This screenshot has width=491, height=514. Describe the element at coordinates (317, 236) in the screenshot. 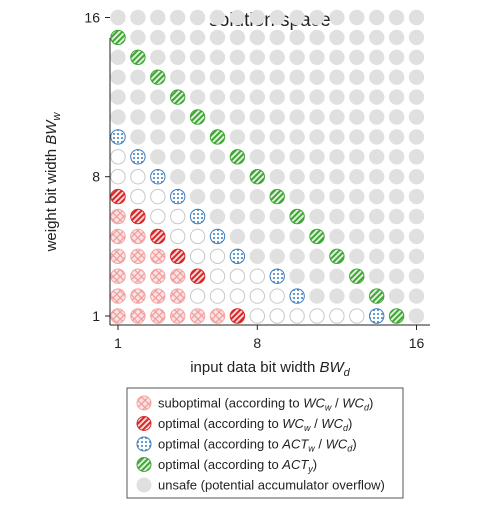

I see `point-opt-act-y-x11-y5` at that location.